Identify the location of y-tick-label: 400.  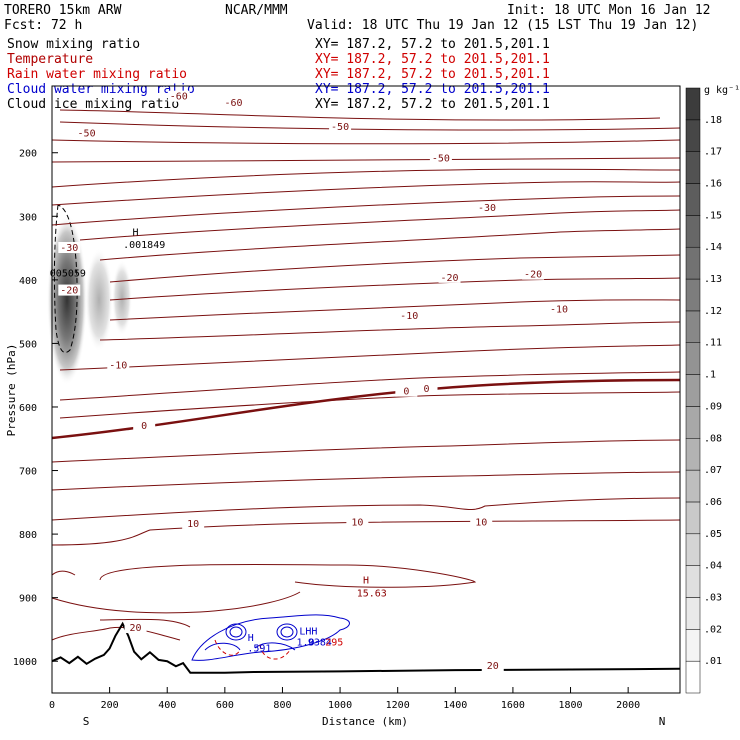
(28, 281).